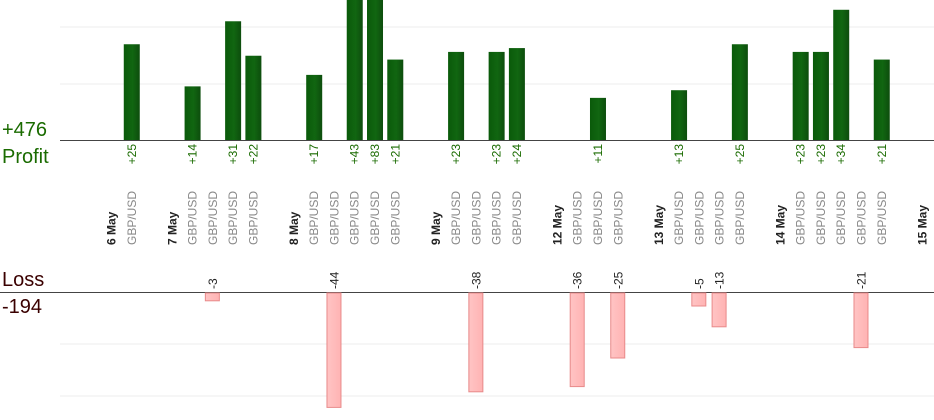  Describe the element at coordinates (780, 225) in the screenshot. I see `date-label: 14 May` at that location.